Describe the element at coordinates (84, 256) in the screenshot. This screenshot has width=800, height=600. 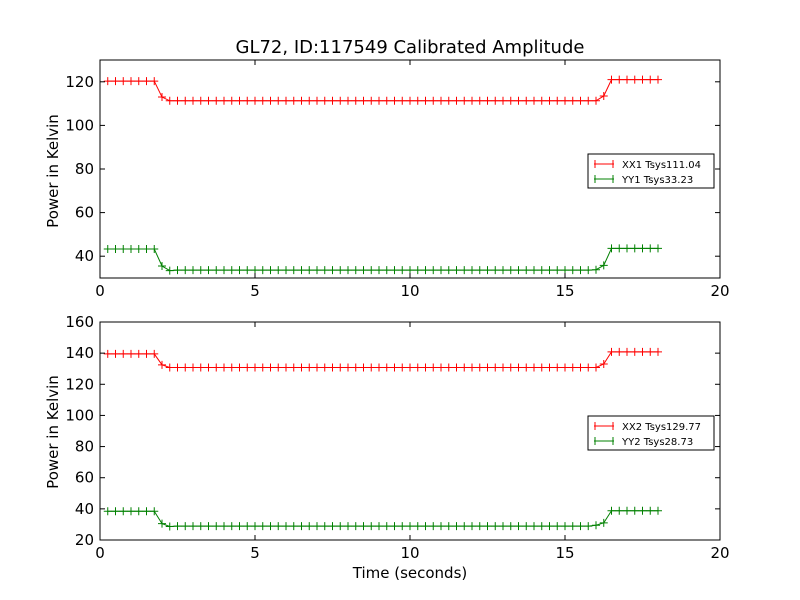
I see `top-panel-y-tick-label: 40` at that location.